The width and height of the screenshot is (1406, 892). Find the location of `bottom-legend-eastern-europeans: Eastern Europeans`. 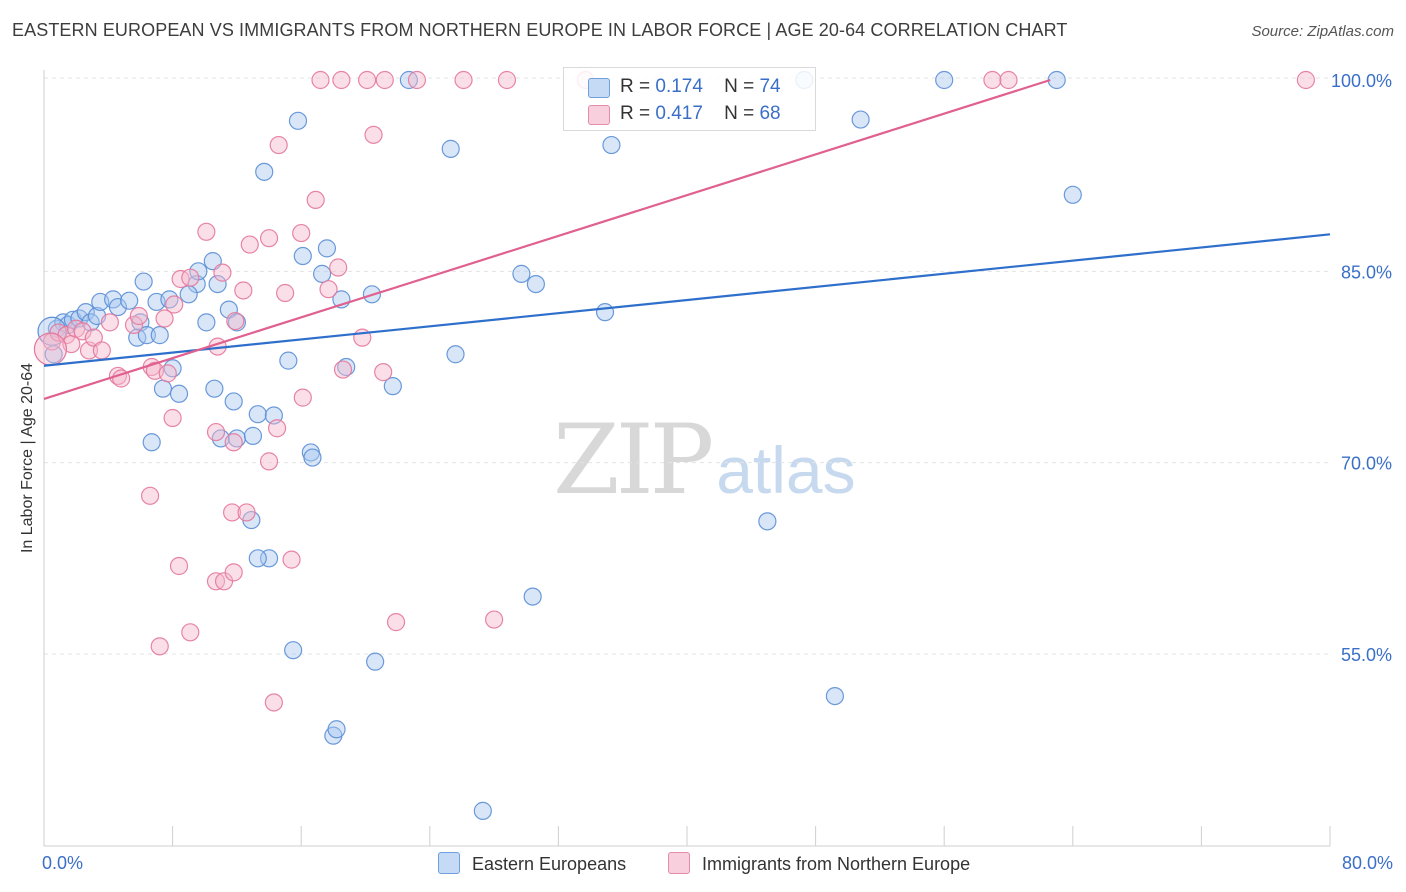

bottom-legend-eastern-europeans: Eastern Europeans is located at coordinates (532, 863).